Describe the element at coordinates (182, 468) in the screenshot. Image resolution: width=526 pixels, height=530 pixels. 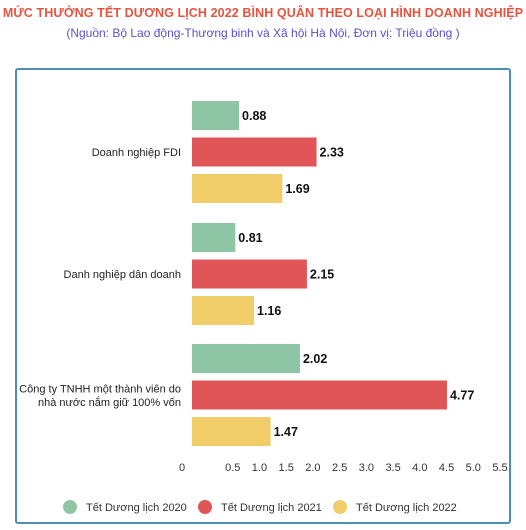
I see `x-tick-label: 0` at that location.